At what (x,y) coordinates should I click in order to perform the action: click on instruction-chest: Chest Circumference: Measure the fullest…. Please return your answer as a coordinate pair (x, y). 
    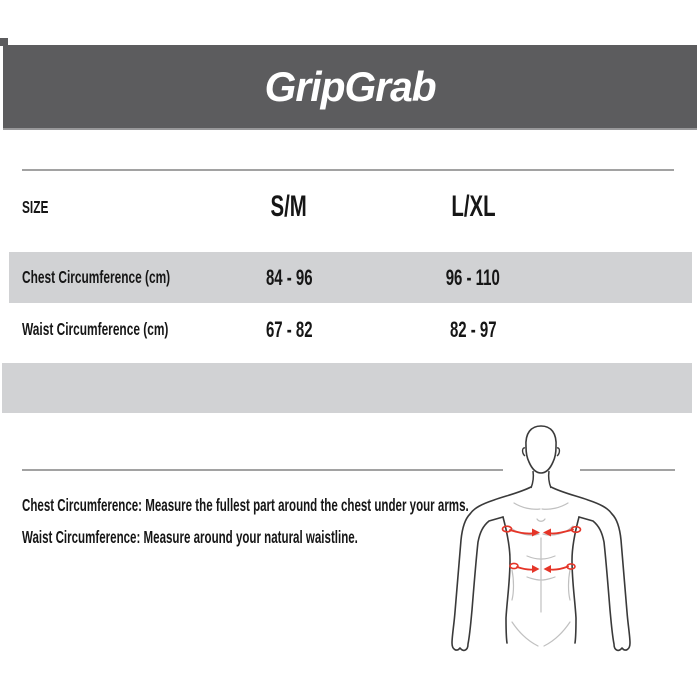
    Looking at the image, I should click on (245, 505).